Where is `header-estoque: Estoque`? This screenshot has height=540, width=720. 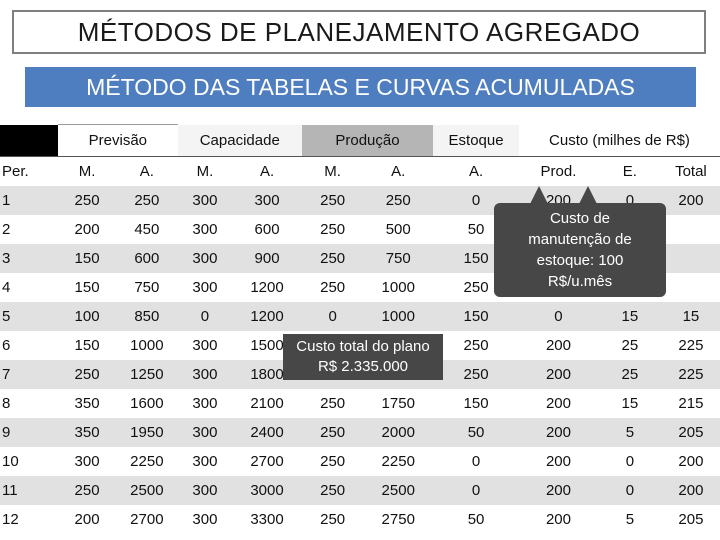 header-estoque: Estoque is located at coordinates (476, 140).